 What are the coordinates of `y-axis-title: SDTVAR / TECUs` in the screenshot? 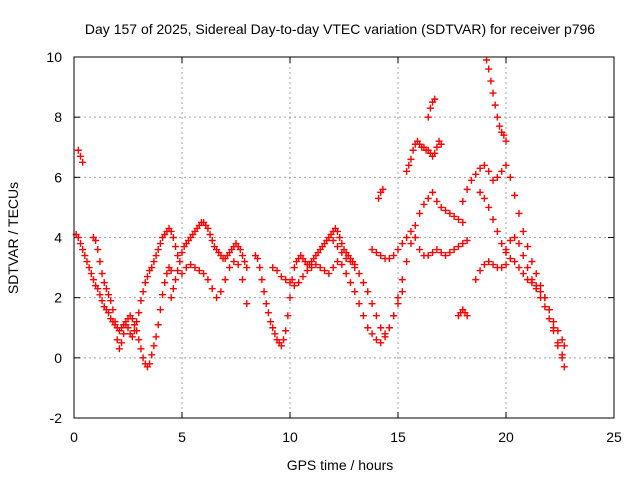 It's located at (13, 238).